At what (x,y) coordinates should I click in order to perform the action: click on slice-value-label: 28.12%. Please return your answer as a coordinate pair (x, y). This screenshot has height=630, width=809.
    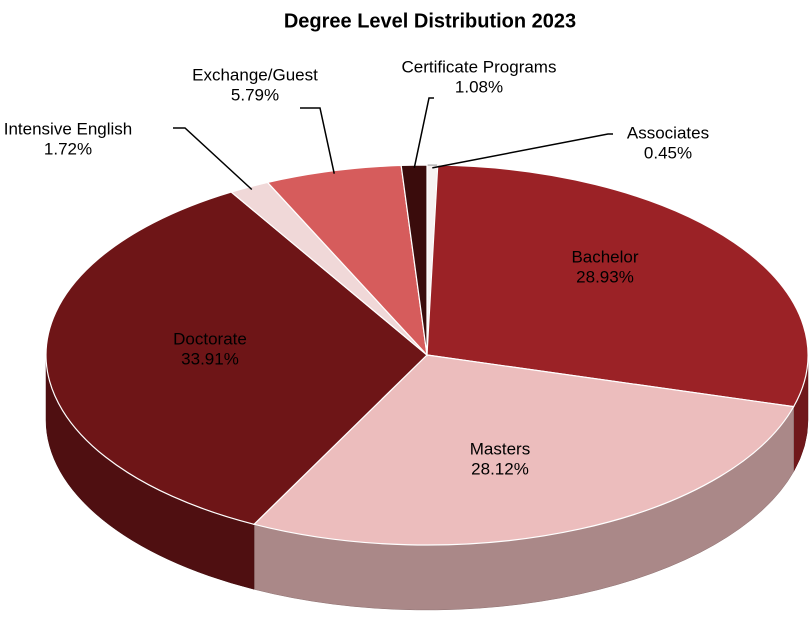
    Looking at the image, I should click on (500, 468).